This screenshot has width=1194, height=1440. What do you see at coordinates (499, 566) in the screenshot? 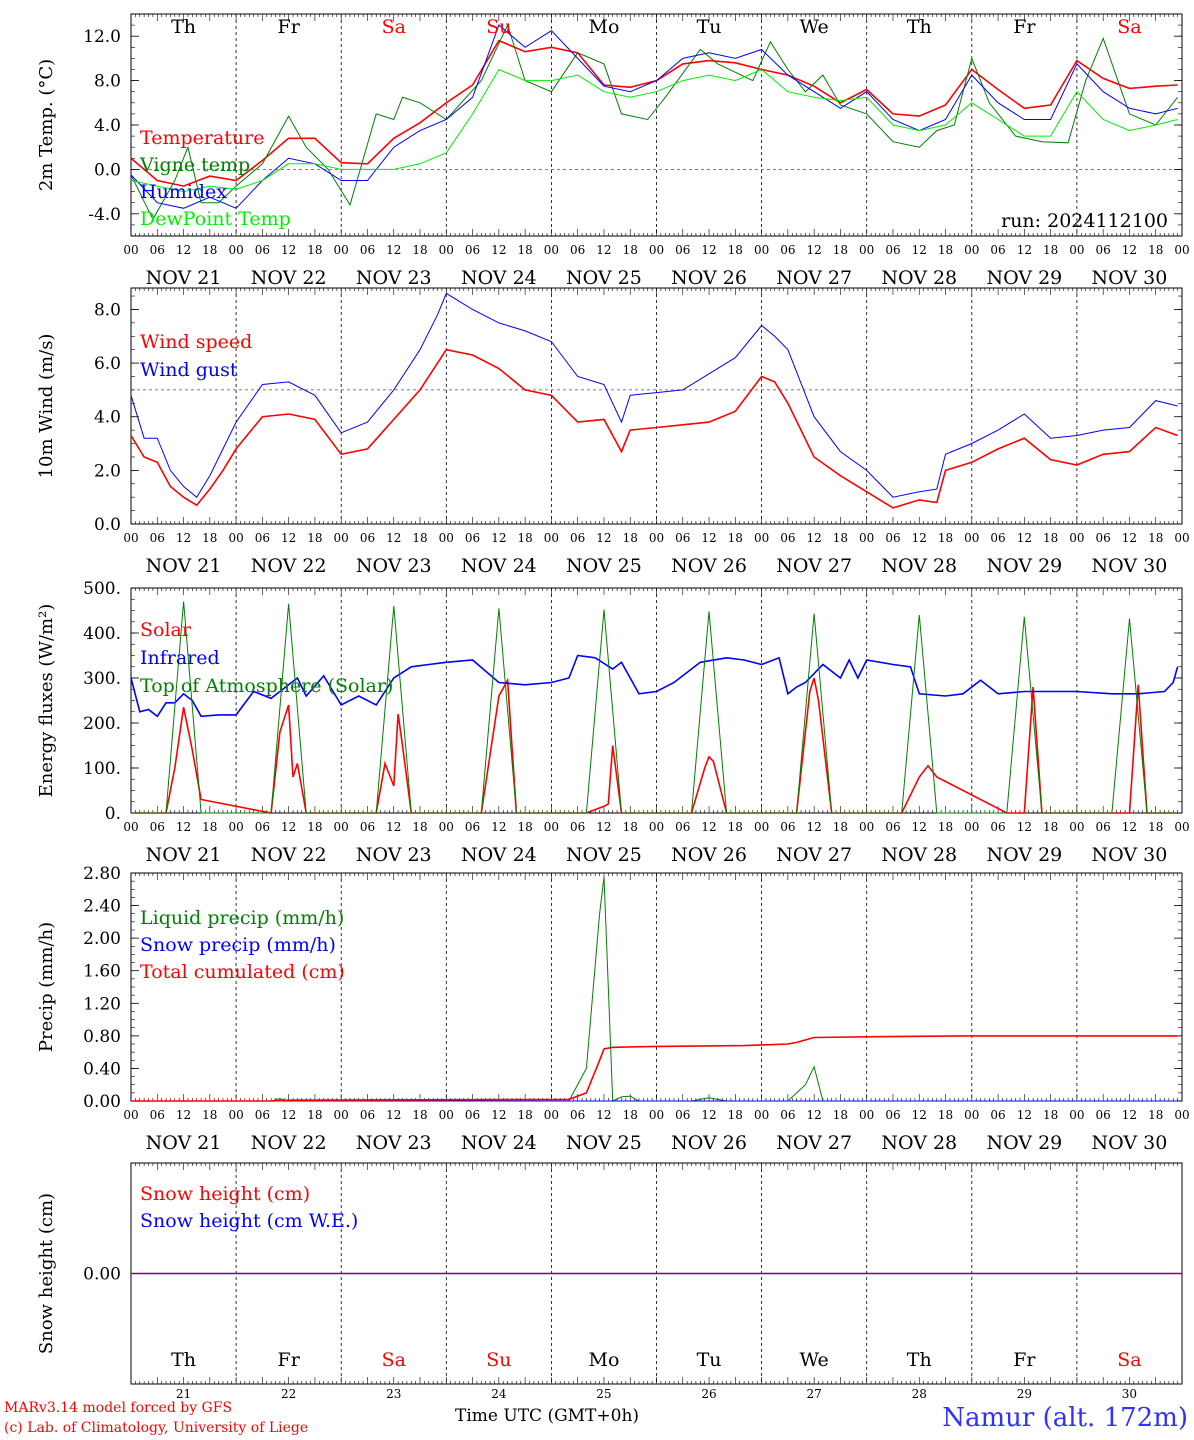
I see `date-label: NOV 24` at bounding box center [499, 566].